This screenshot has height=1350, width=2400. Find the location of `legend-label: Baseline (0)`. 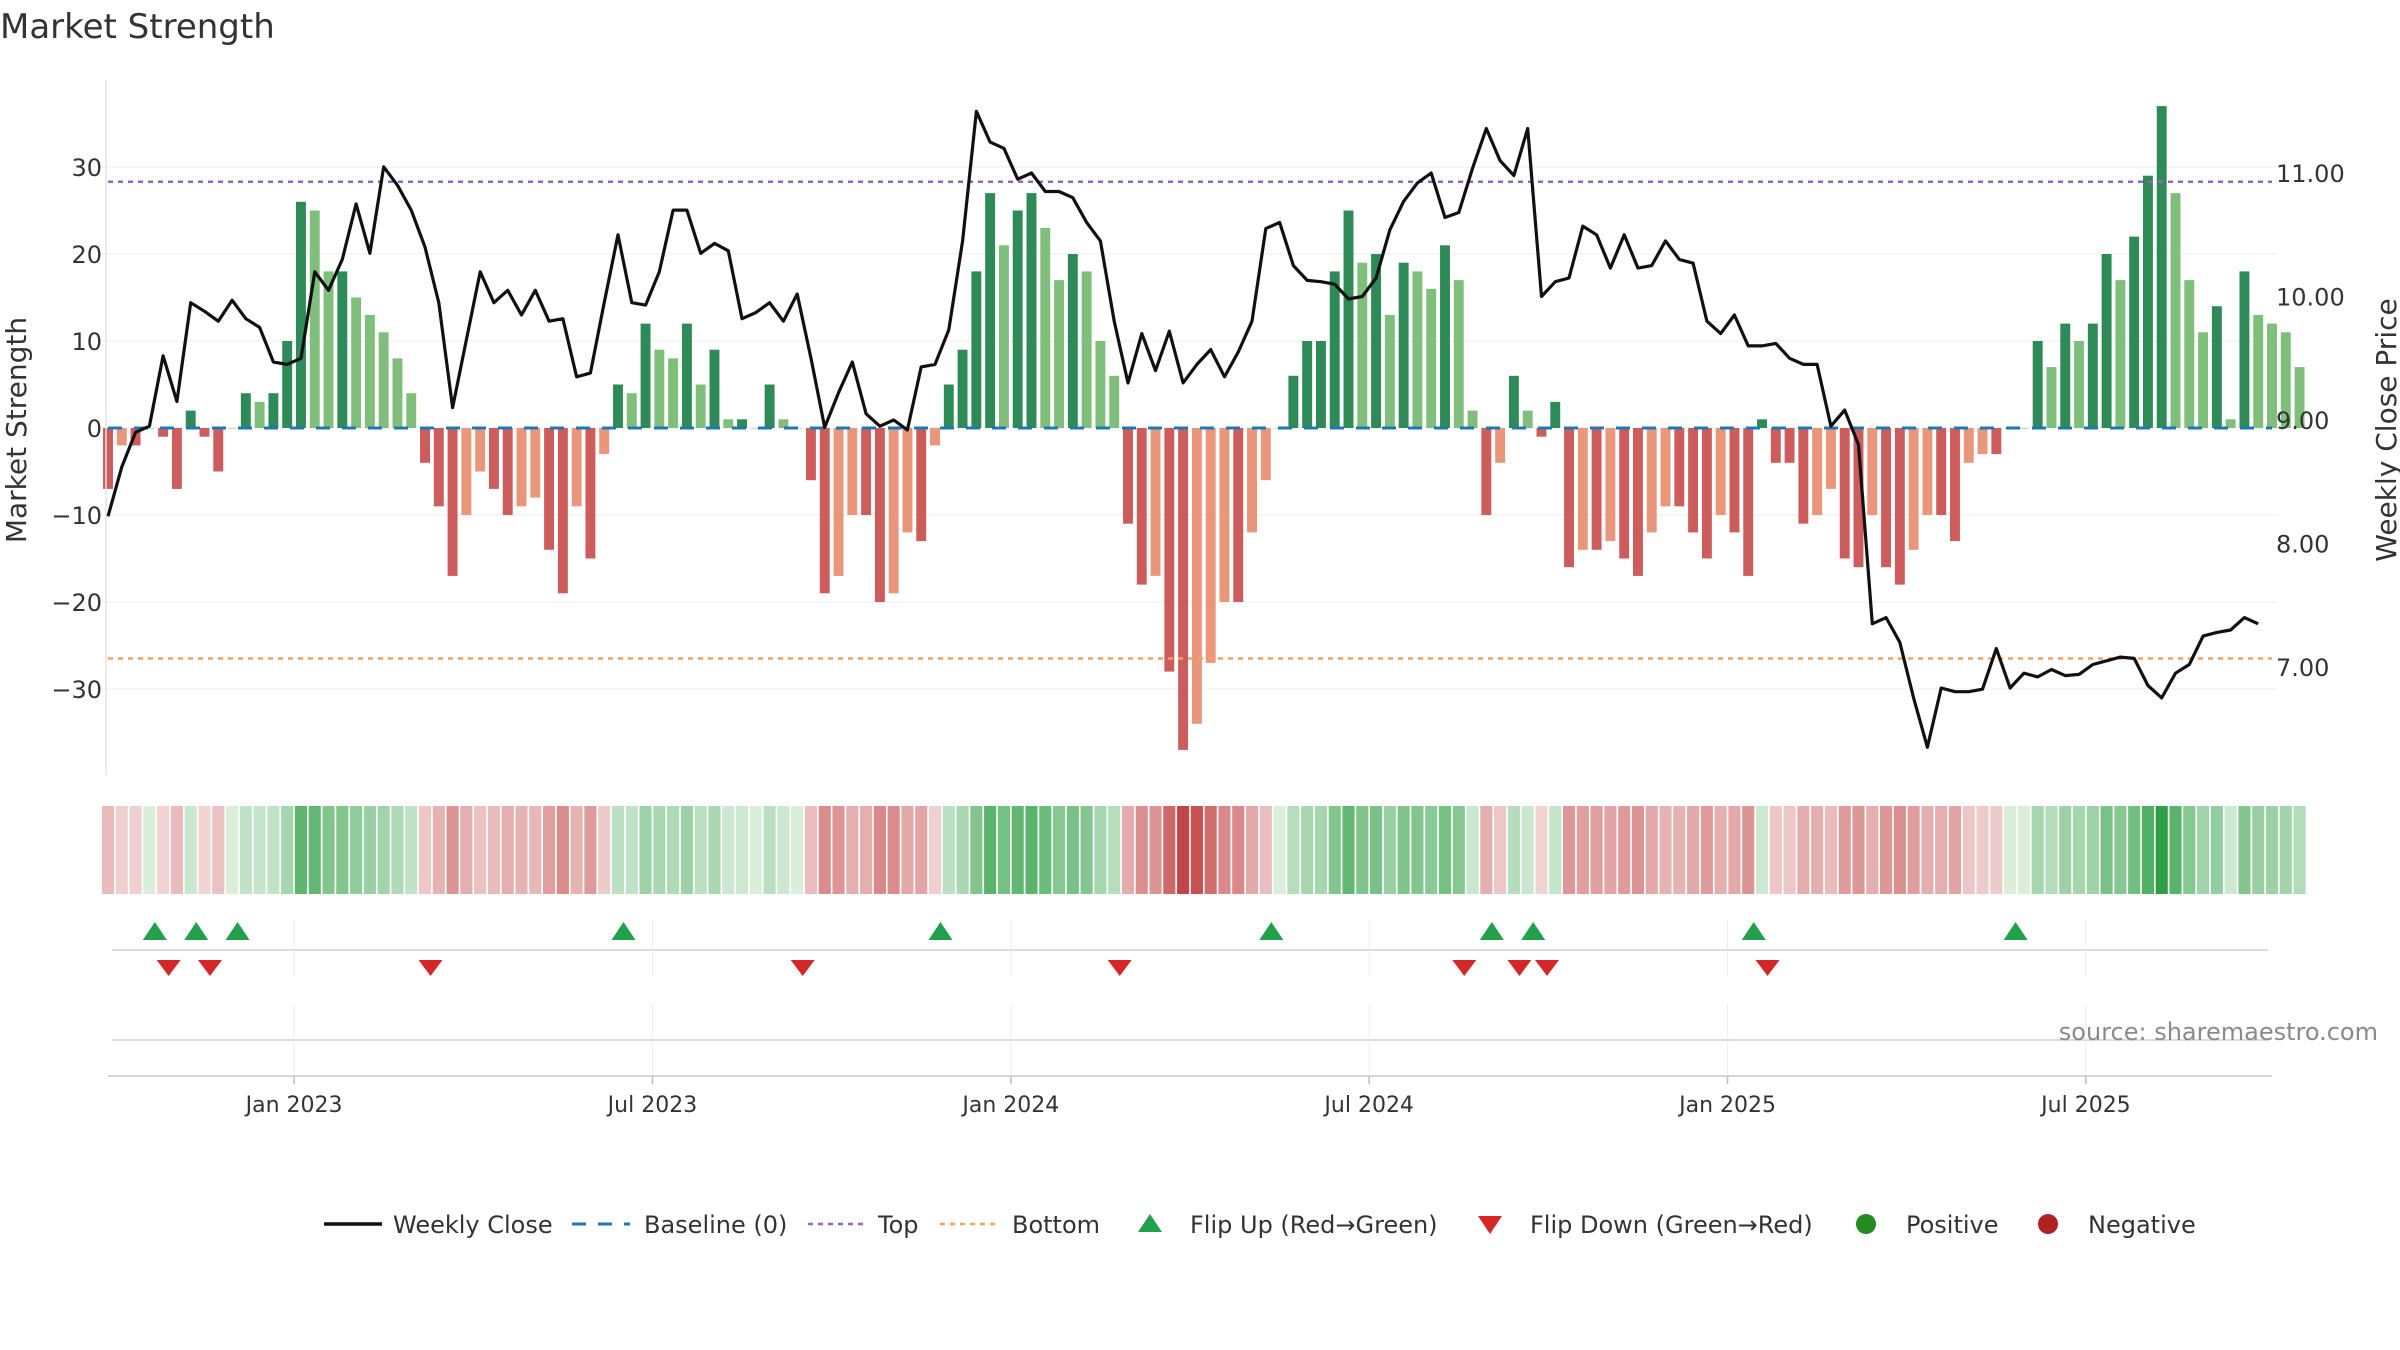

legend-label: Baseline (0) is located at coordinates (715, 1225).